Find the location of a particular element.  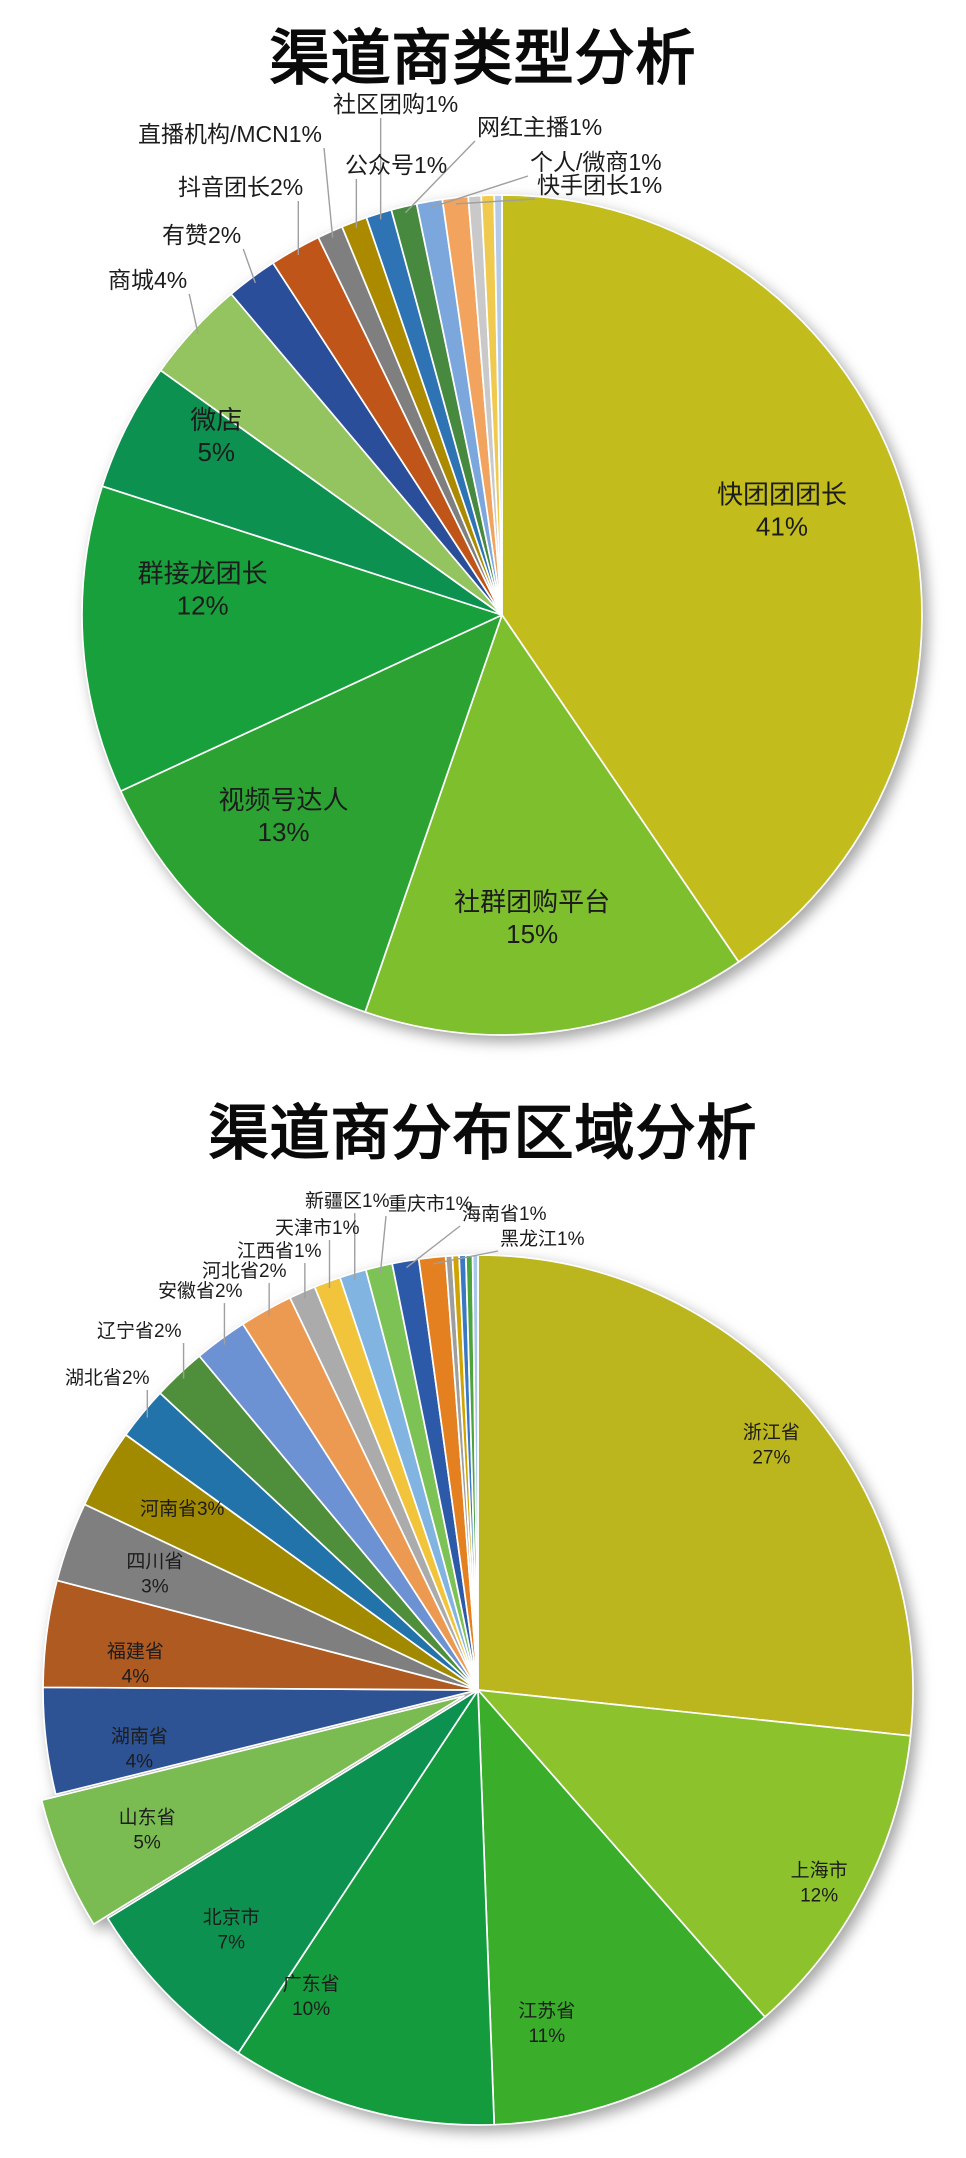

slice-pct-四川省: 3% is located at coordinates (155, 1586).